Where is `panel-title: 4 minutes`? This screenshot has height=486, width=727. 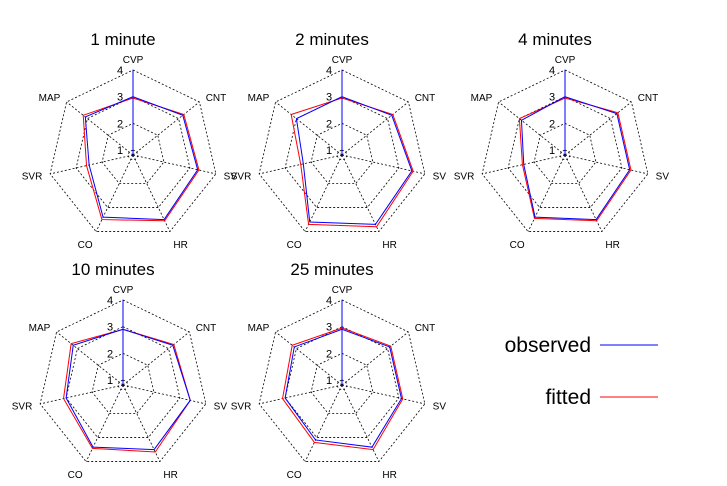
panel-title: 4 minutes is located at coordinates (555, 39).